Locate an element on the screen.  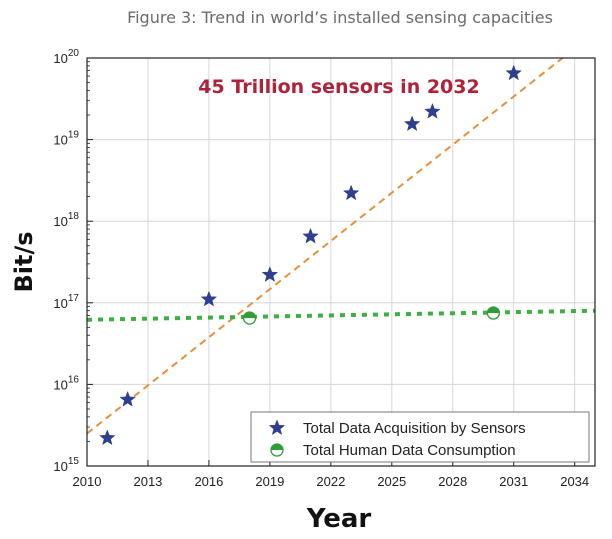
y-tick-label: 1016 is located at coordinates (66, 383).